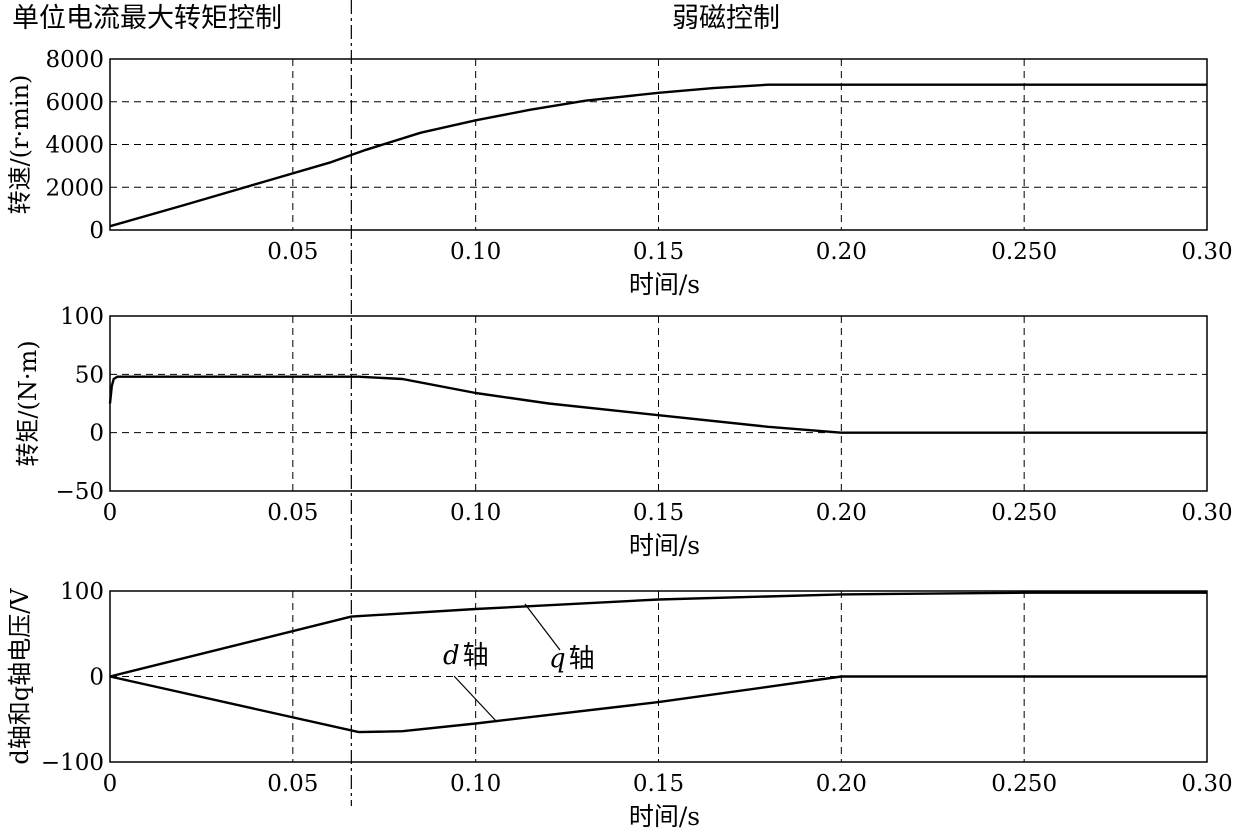 This screenshot has height=832, width=1233. I want to click on y-axis-label: 转速/(r·min), so click(20, 145).